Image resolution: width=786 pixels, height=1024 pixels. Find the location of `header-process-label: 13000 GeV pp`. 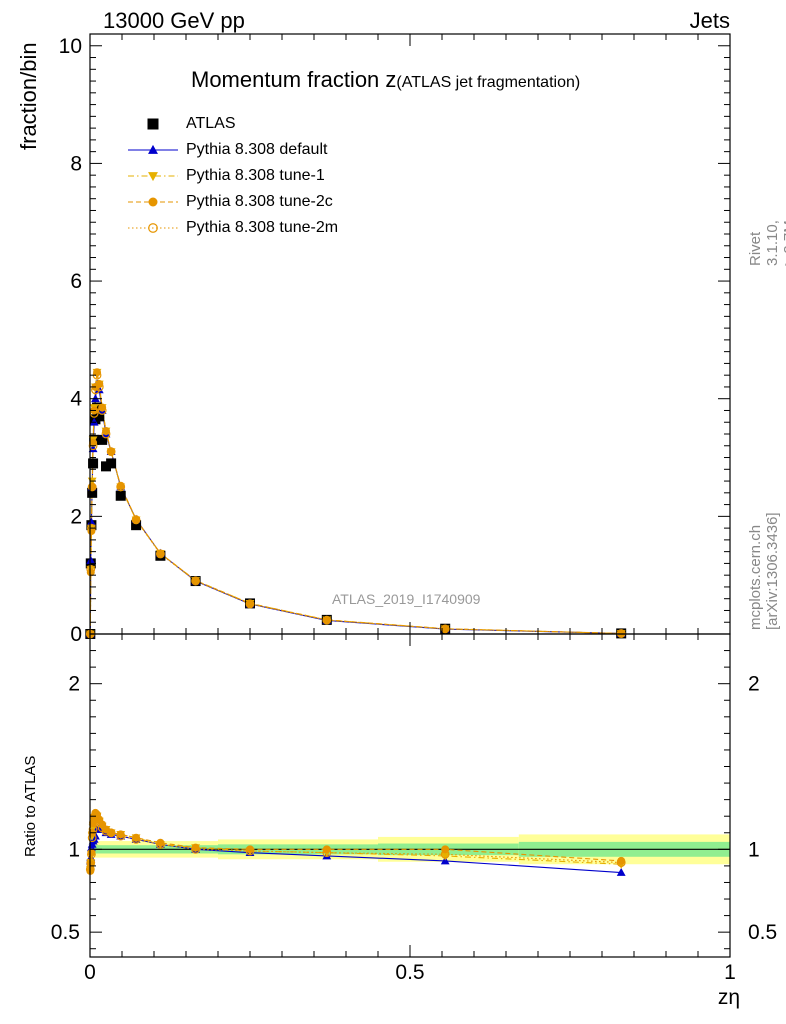

header-process-label: 13000 GeV pp is located at coordinates (174, 20).